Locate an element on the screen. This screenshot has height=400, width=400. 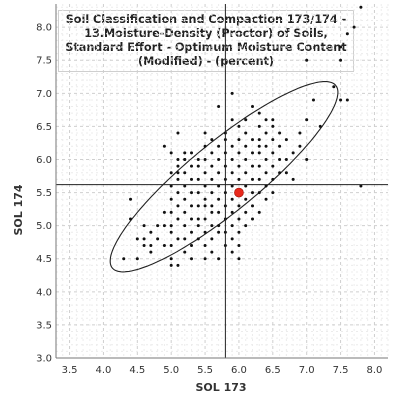
y-tick-label: 6.0 is located at coordinates (44, 160).